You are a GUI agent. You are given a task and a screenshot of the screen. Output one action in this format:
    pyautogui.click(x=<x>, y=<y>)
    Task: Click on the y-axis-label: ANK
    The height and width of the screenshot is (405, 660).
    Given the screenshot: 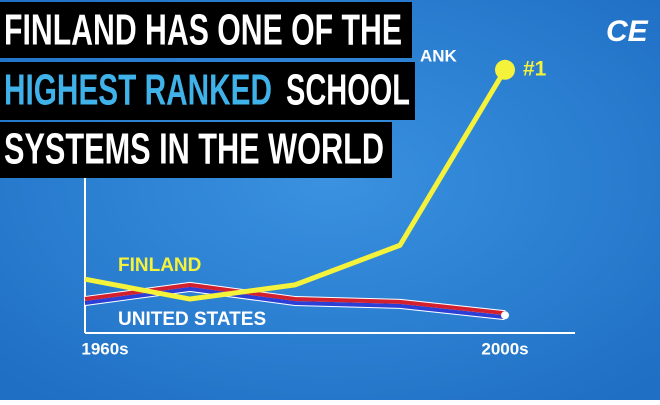 What is the action you would take?
    pyautogui.click(x=439, y=55)
    